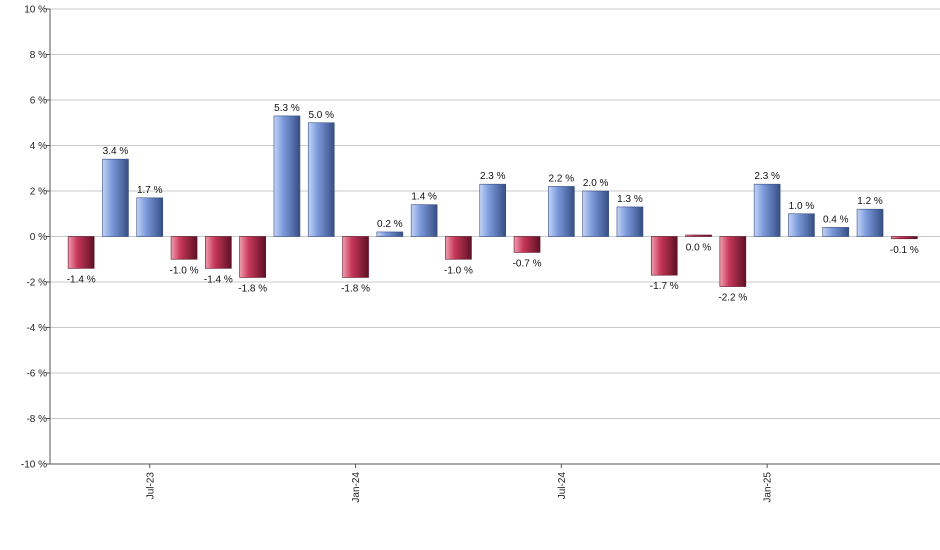 This screenshot has height=550, width=940. What do you see at coordinates (36, 419) in the screenshot?
I see `y-tick-label: -8 %` at bounding box center [36, 419].